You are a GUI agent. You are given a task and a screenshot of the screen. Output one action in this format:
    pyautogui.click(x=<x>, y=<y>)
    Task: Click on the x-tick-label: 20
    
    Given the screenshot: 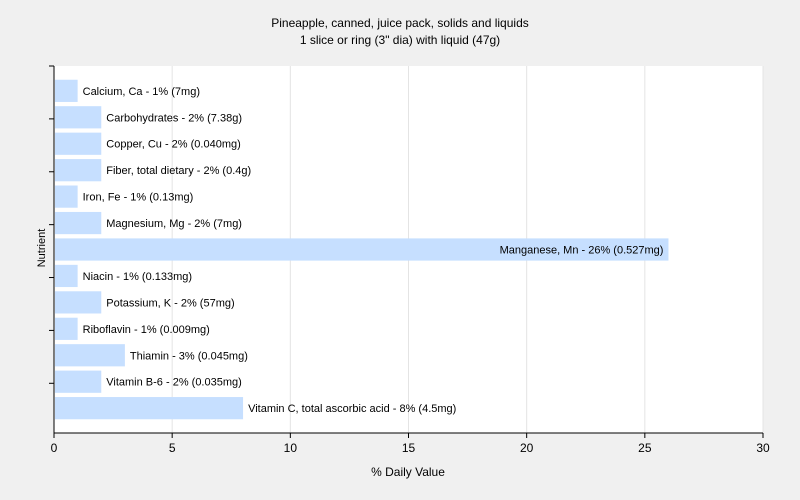 What is the action you would take?
    pyautogui.click(x=527, y=448)
    